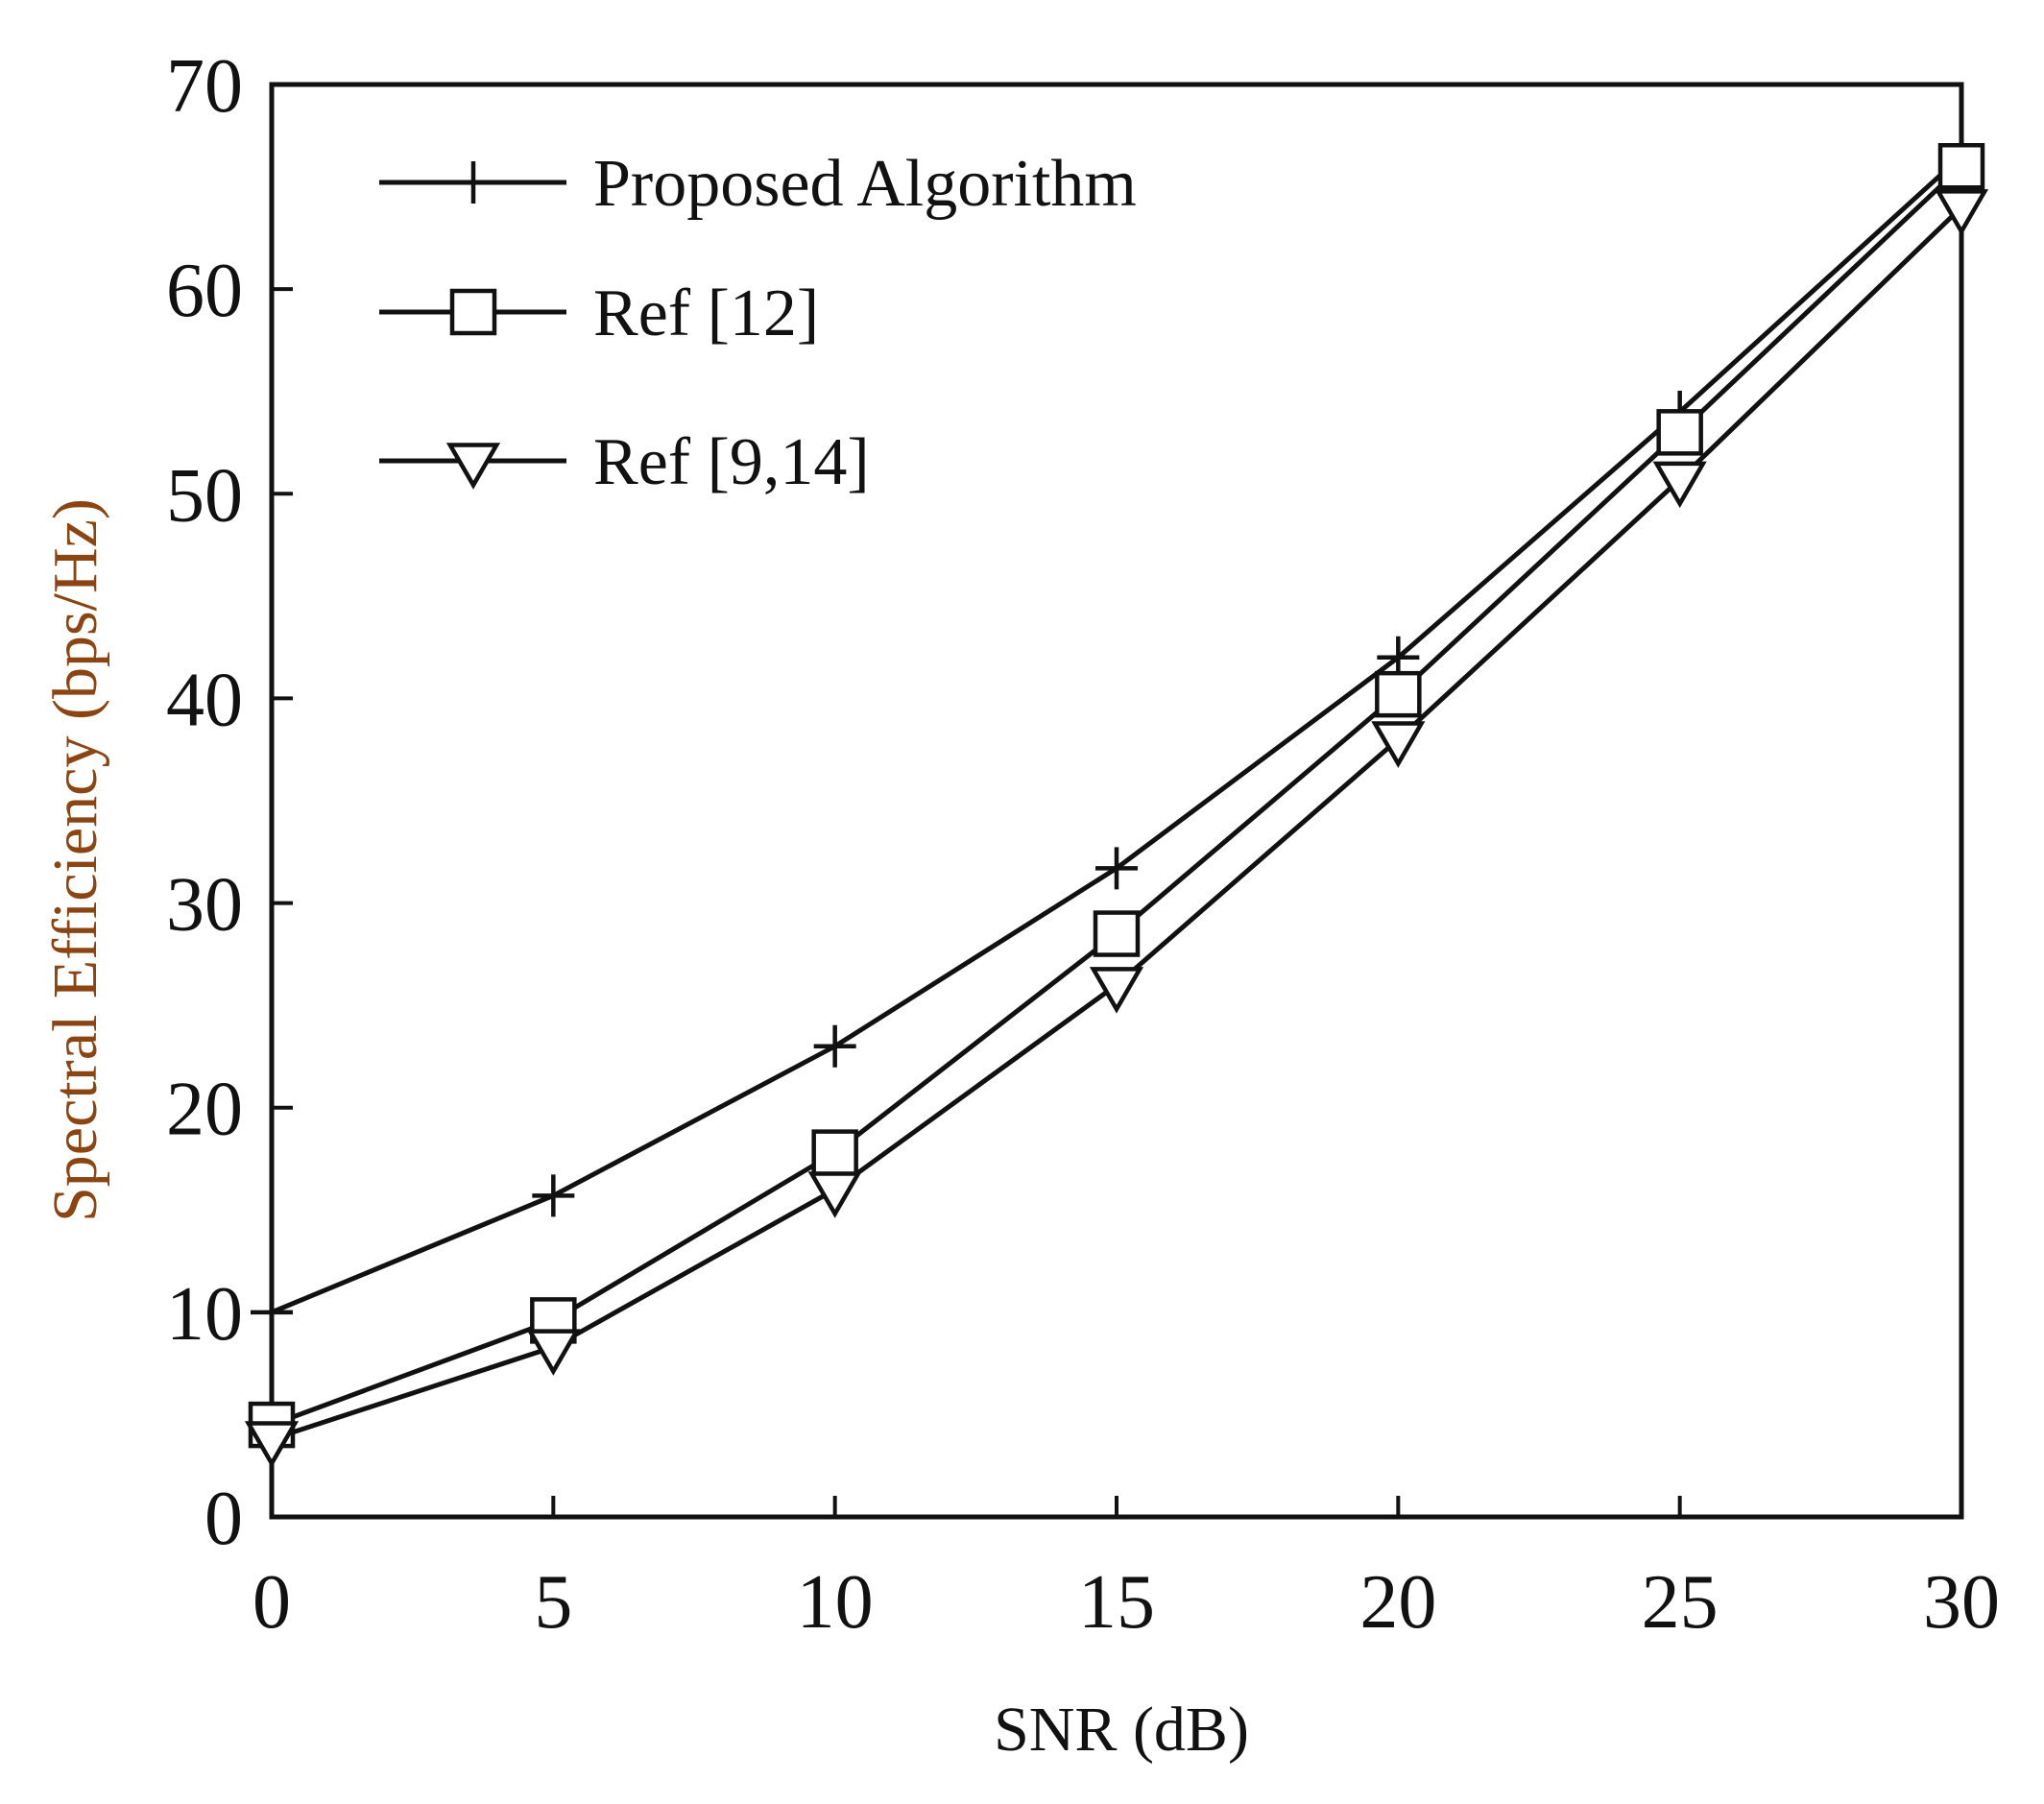 The width and height of the screenshot is (2044, 1804). Describe the element at coordinates (1680, 1602) in the screenshot. I see `x-tick-label: 25` at that location.